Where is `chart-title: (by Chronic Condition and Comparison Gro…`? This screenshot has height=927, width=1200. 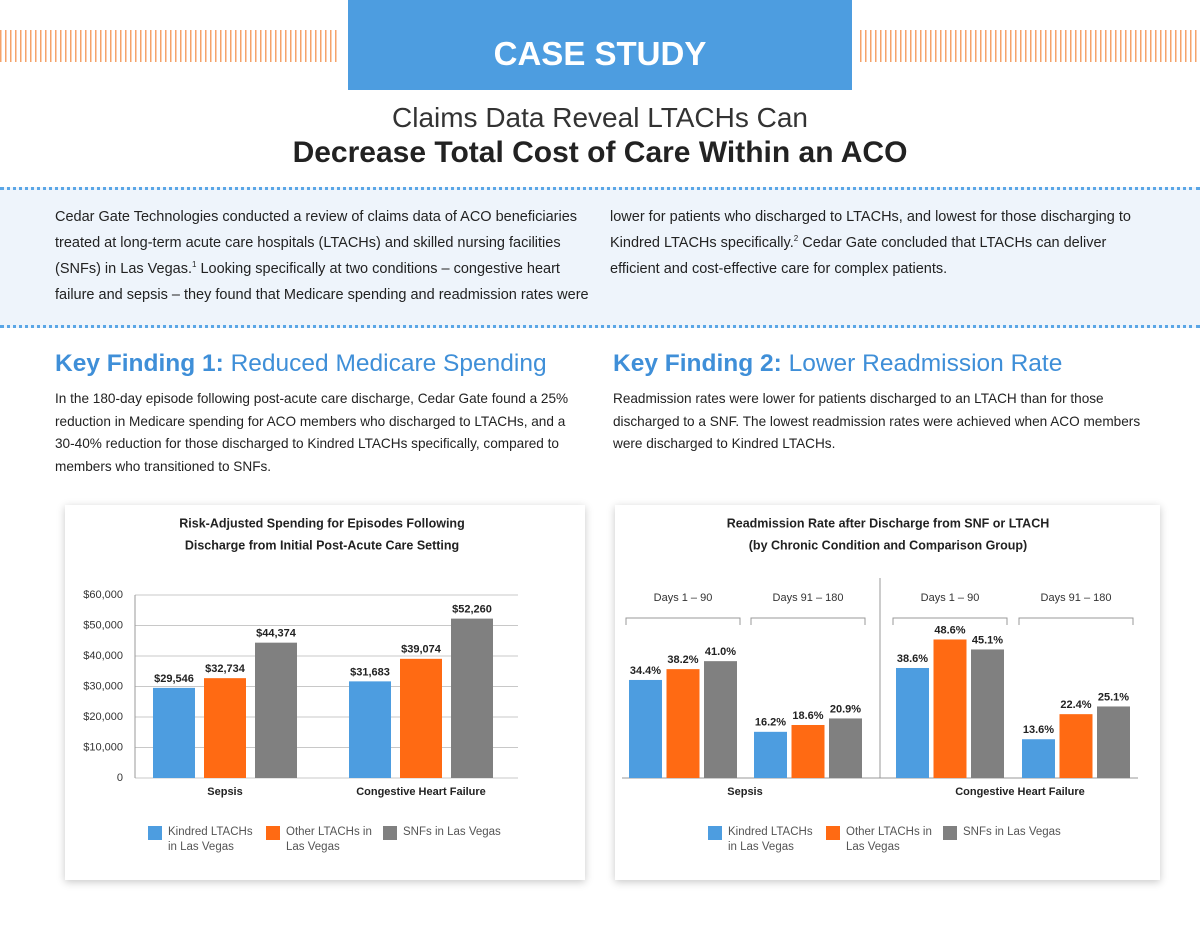 chart-title: (by Chronic Condition and Comparison Gro… is located at coordinates (888, 545).